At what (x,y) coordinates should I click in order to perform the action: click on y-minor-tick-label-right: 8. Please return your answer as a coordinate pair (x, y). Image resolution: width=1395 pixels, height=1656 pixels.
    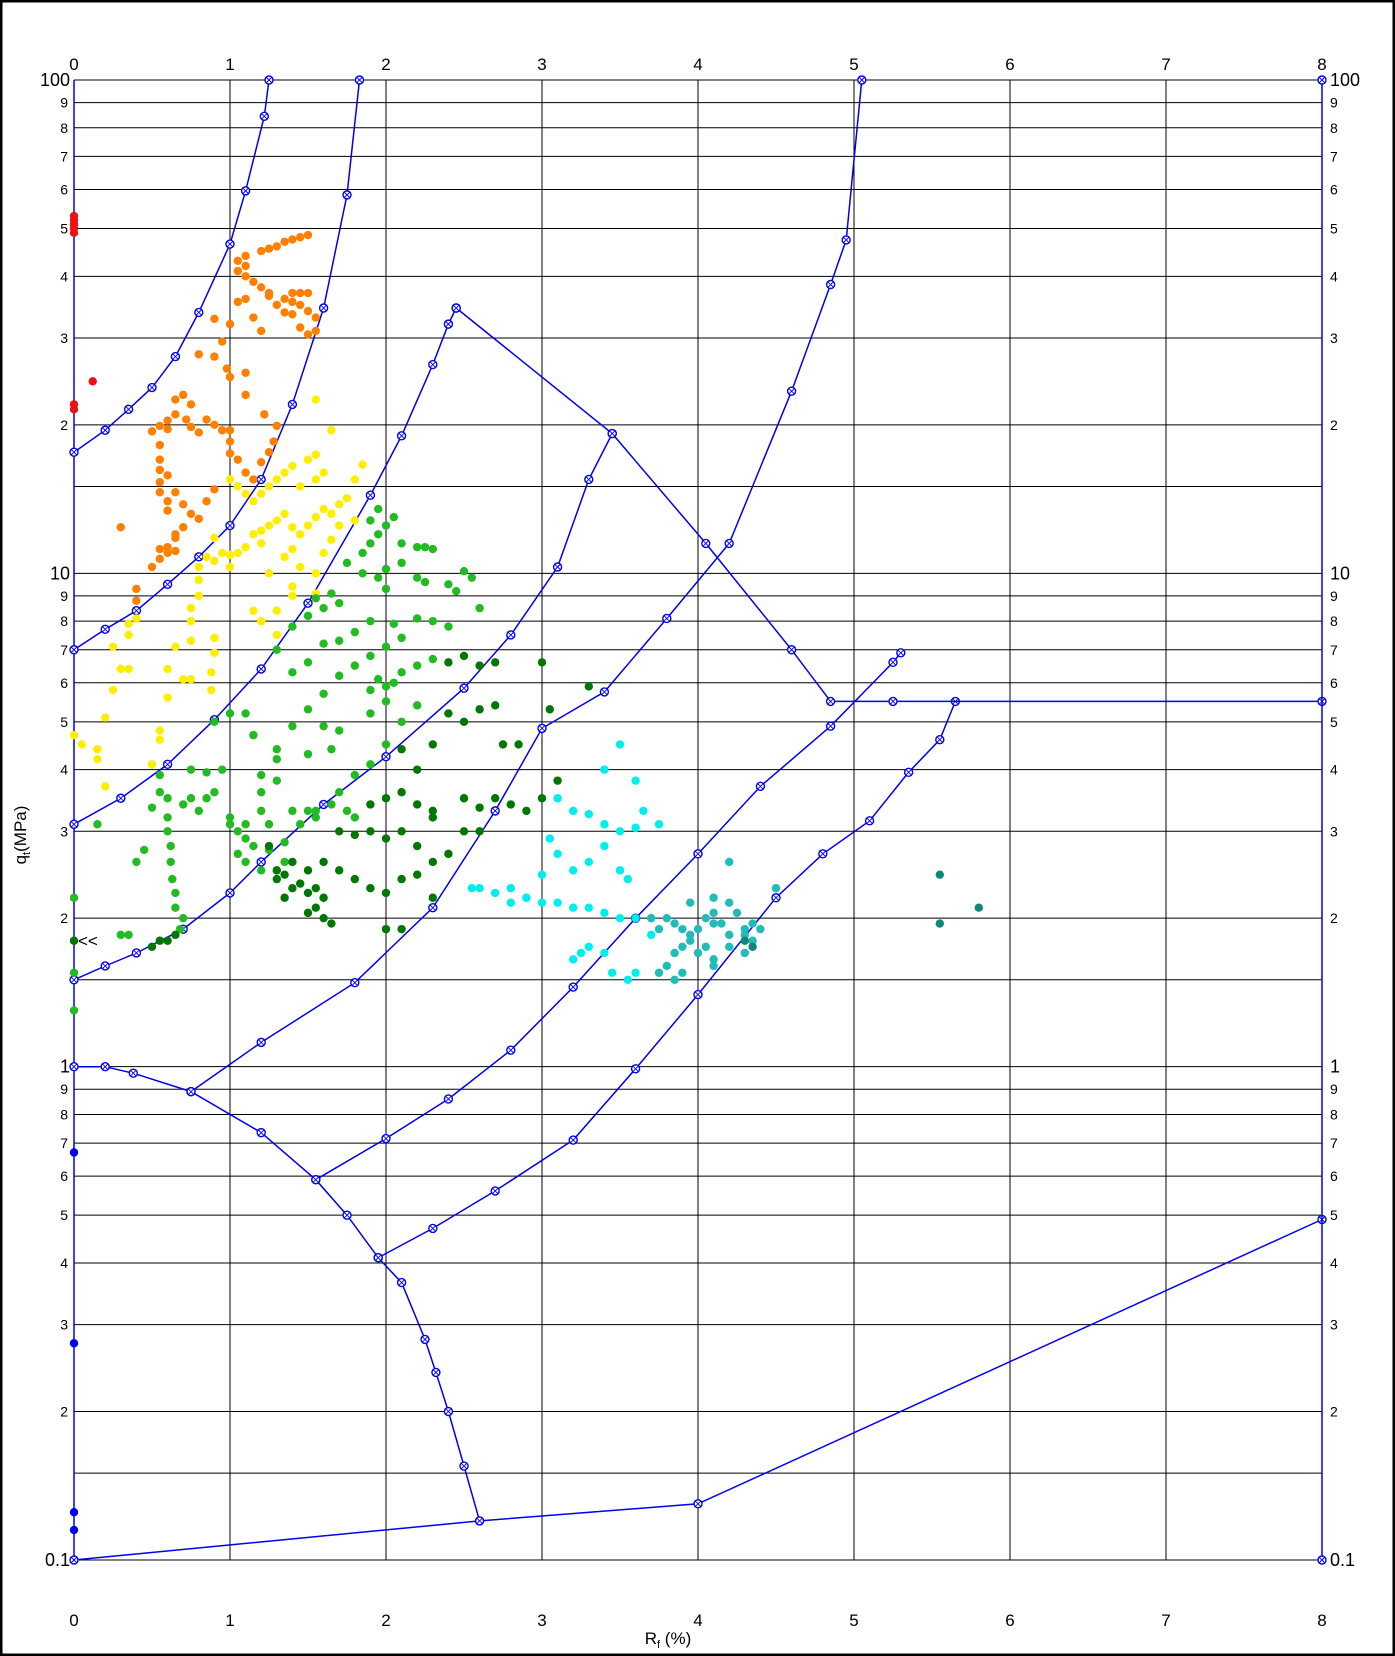
    Looking at the image, I should click on (1334, 1114).